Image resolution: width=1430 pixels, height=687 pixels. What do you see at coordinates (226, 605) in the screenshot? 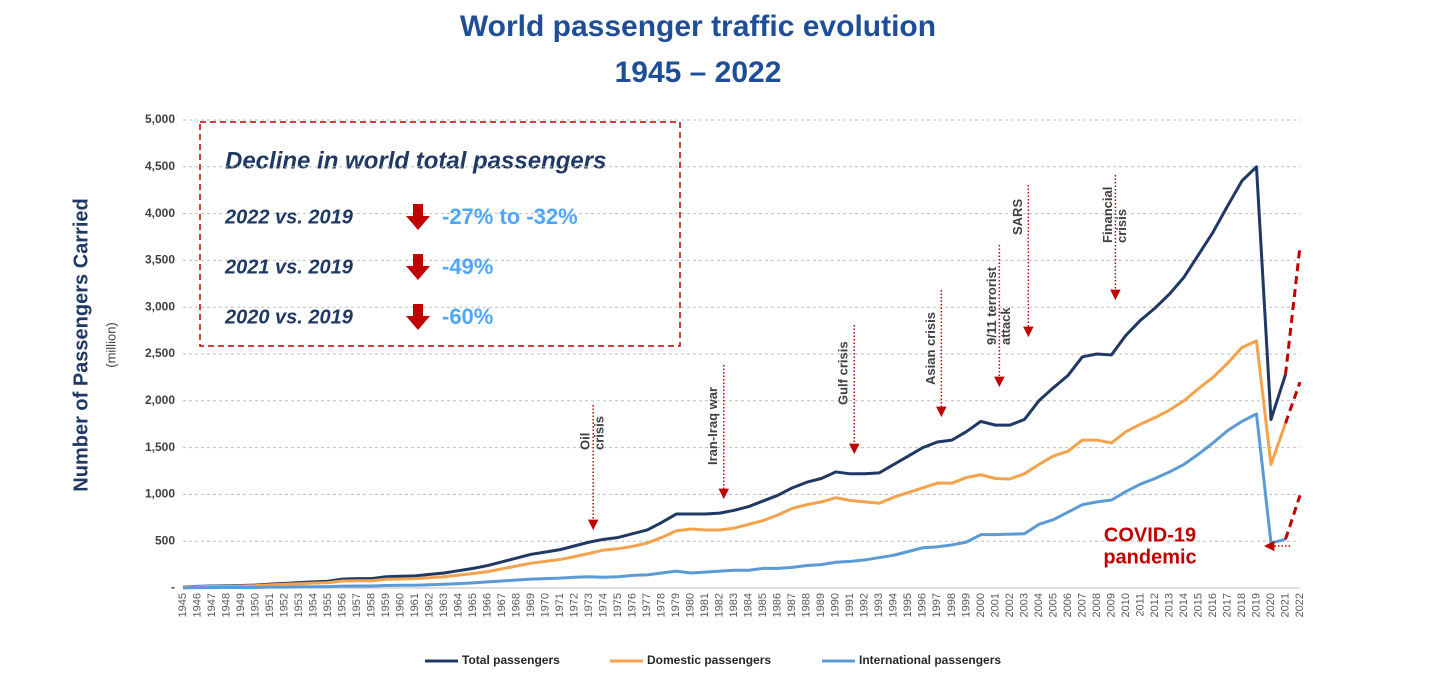
I see `x-tick-label: 1948` at bounding box center [226, 605].